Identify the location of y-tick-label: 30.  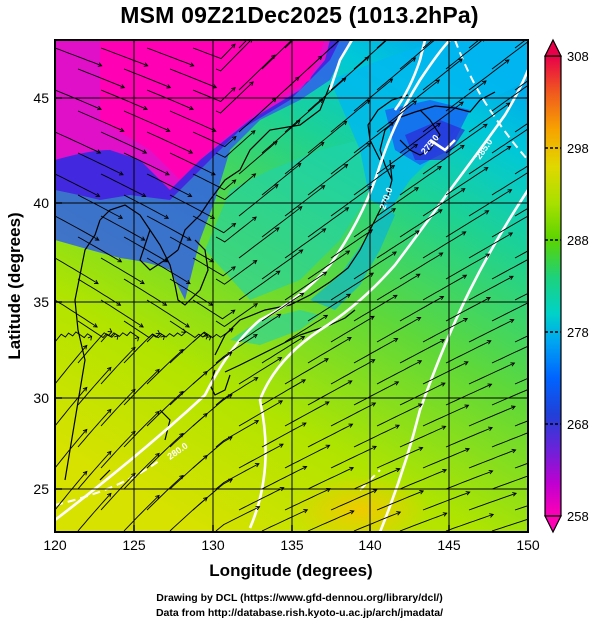
(41, 398).